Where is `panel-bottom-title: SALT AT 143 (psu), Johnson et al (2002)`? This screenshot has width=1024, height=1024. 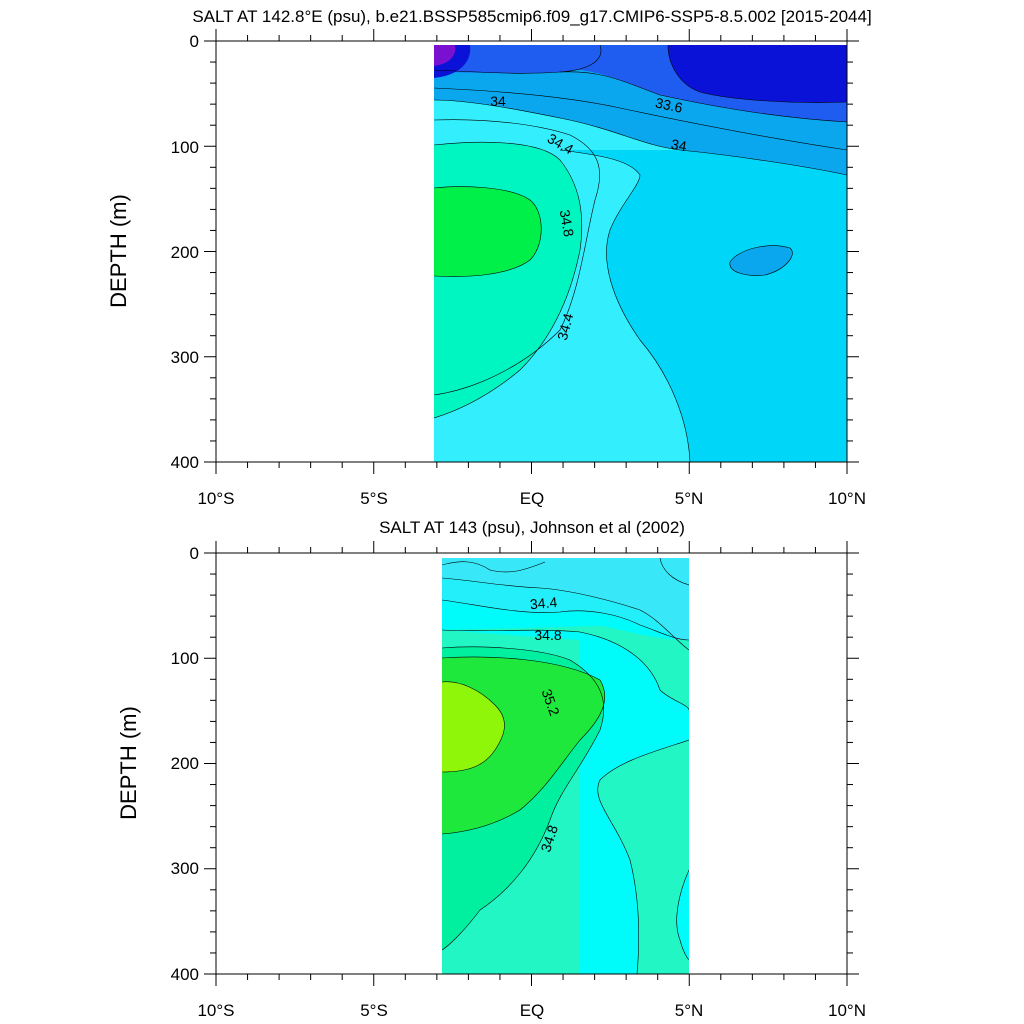
panel-bottom-title: SALT AT 143 (psu), Johnson et al (2002) is located at coordinates (532, 527).